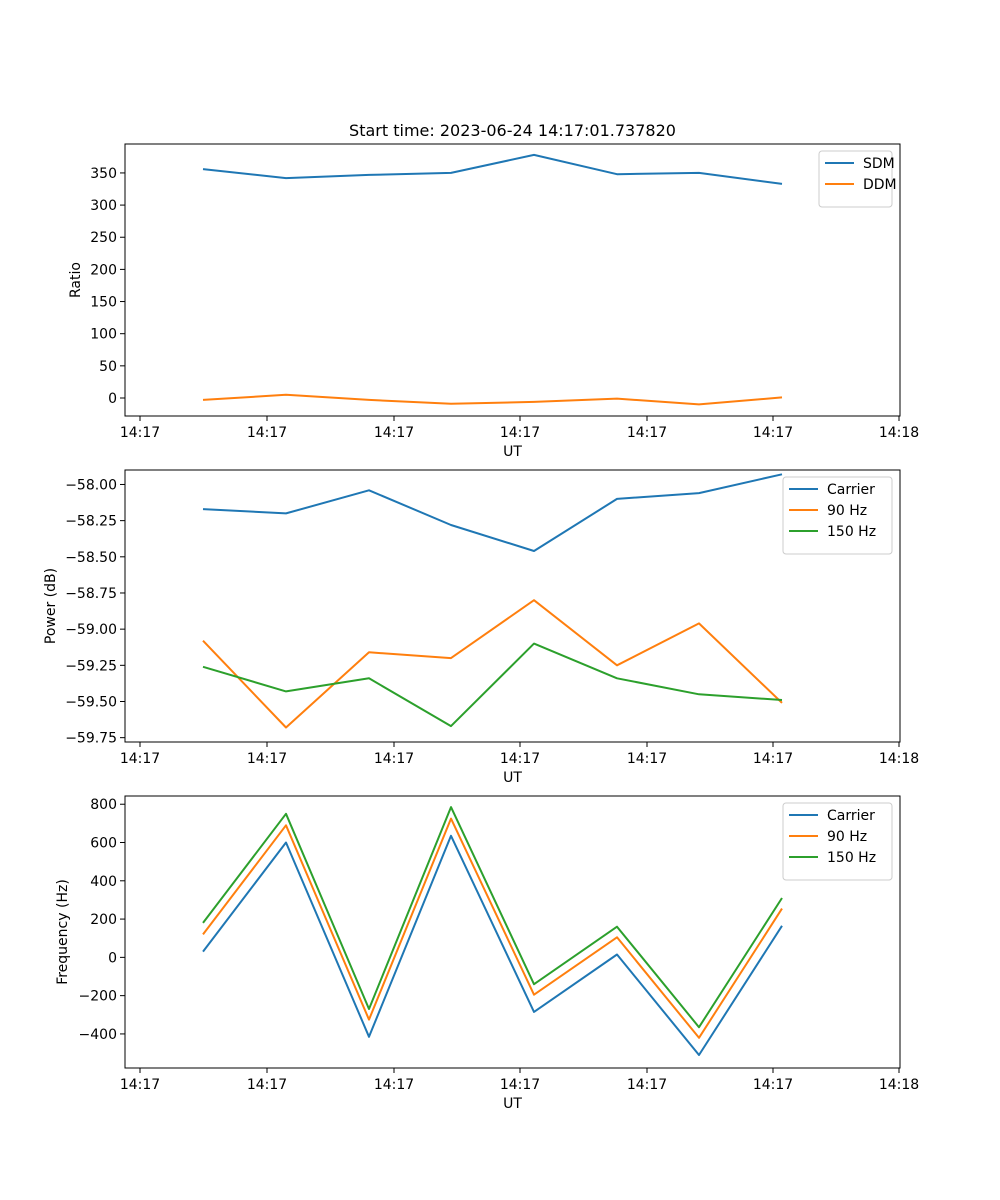  Describe the element at coordinates (91, 594) in the screenshot. I see `y-tick-label: −58.75` at that location.